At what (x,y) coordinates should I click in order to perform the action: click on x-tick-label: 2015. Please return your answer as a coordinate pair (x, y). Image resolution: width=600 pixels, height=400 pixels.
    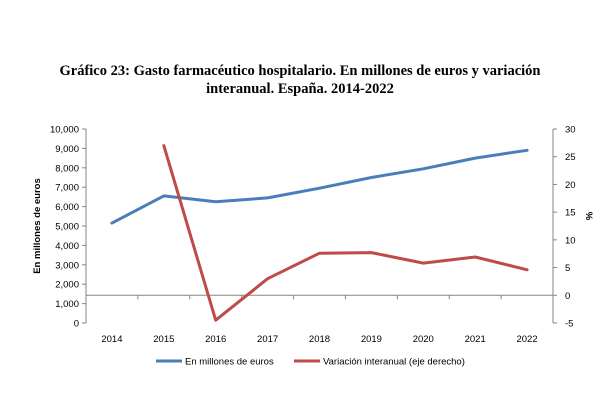
    Looking at the image, I should click on (163, 339).